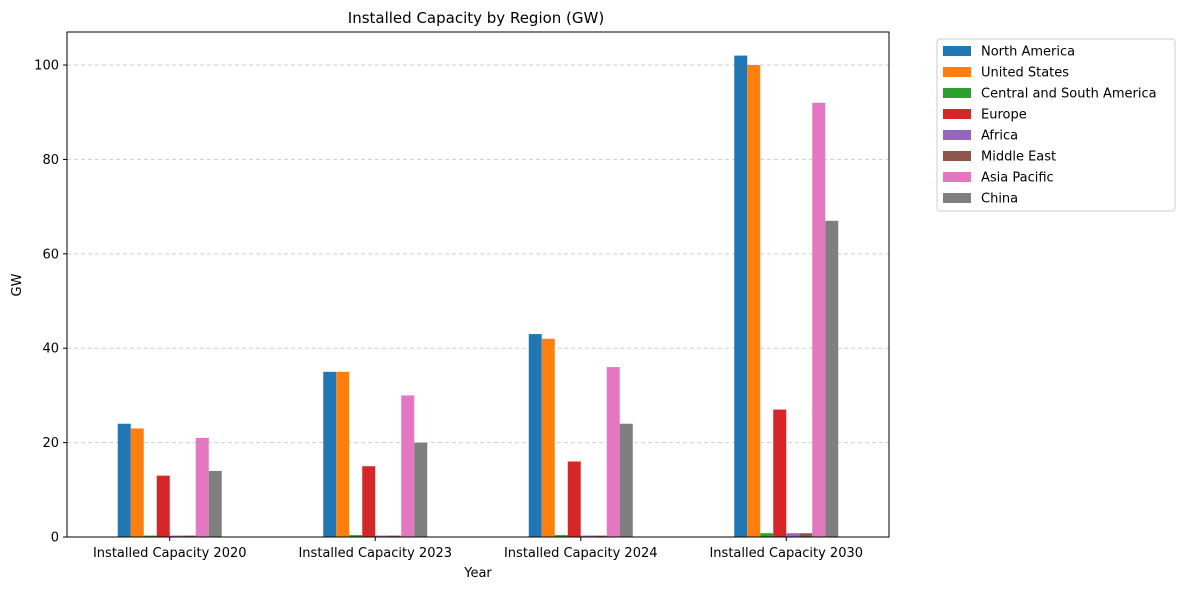 The height and width of the screenshot is (590, 1184). Describe the element at coordinates (46, 66) in the screenshot. I see `y-tick-label: 100` at that location.